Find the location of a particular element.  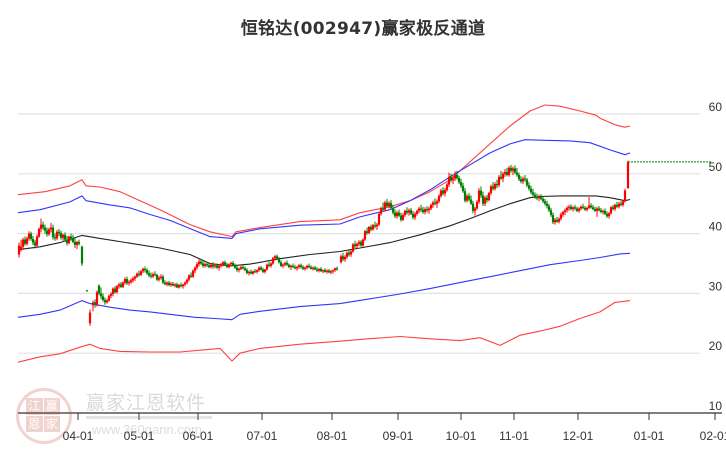

x-tick-label: 05-01 is located at coordinates (139, 436).